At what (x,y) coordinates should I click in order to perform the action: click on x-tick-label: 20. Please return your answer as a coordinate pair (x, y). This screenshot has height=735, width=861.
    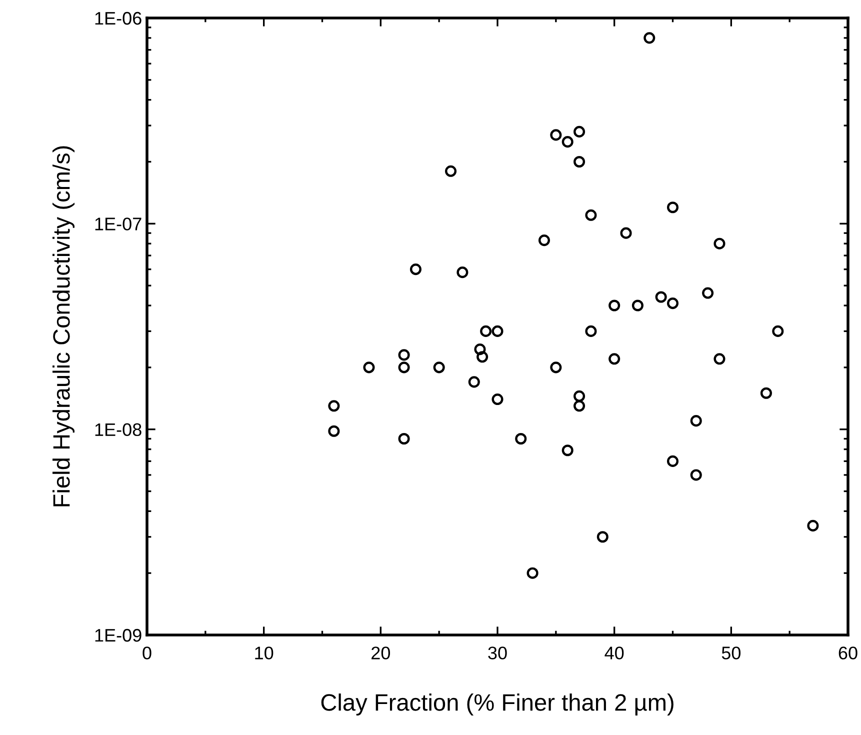
    Looking at the image, I should click on (381, 653).